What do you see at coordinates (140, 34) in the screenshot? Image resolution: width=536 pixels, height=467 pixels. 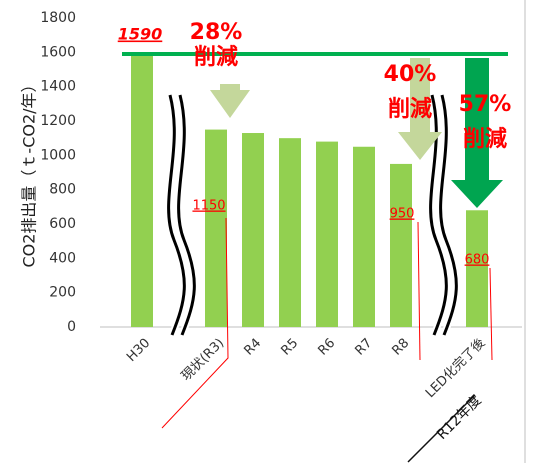 I see `value-label: 1590` at bounding box center [140, 34].